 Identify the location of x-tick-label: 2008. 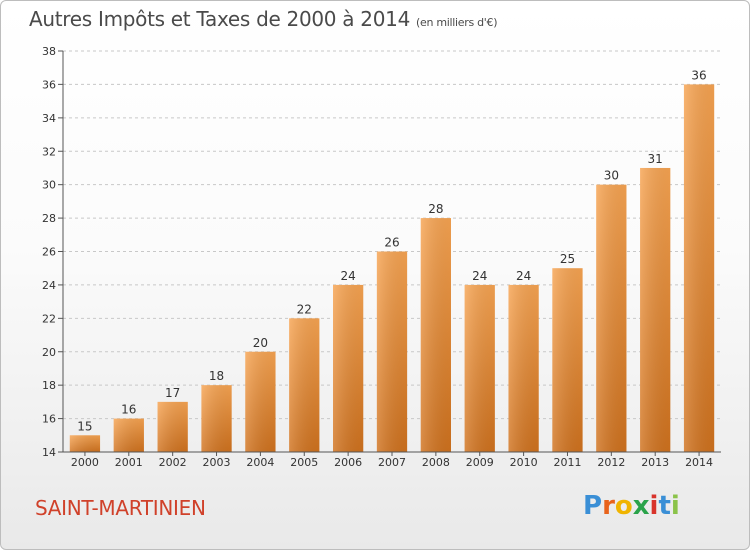
(436, 462).